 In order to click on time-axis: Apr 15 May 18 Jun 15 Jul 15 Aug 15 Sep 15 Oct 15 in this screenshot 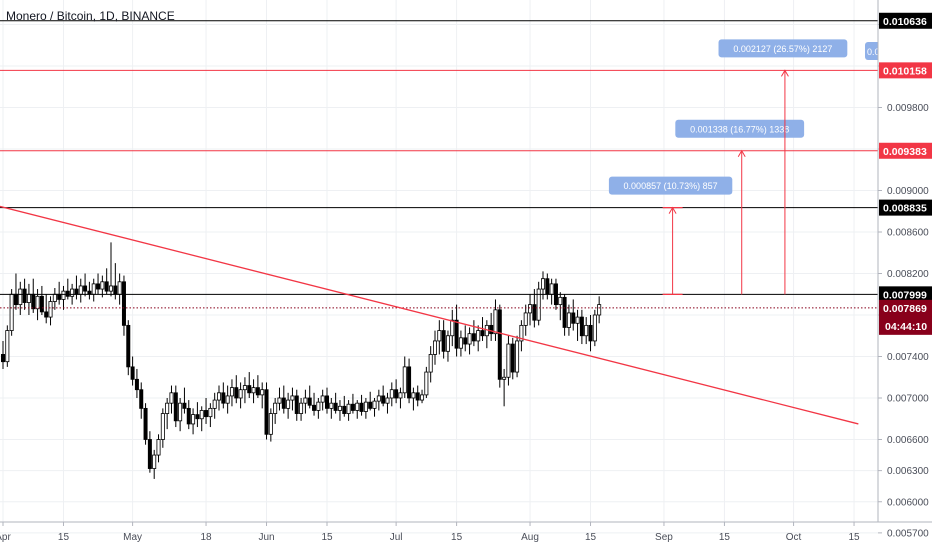, I will do `click(466, 532)`.